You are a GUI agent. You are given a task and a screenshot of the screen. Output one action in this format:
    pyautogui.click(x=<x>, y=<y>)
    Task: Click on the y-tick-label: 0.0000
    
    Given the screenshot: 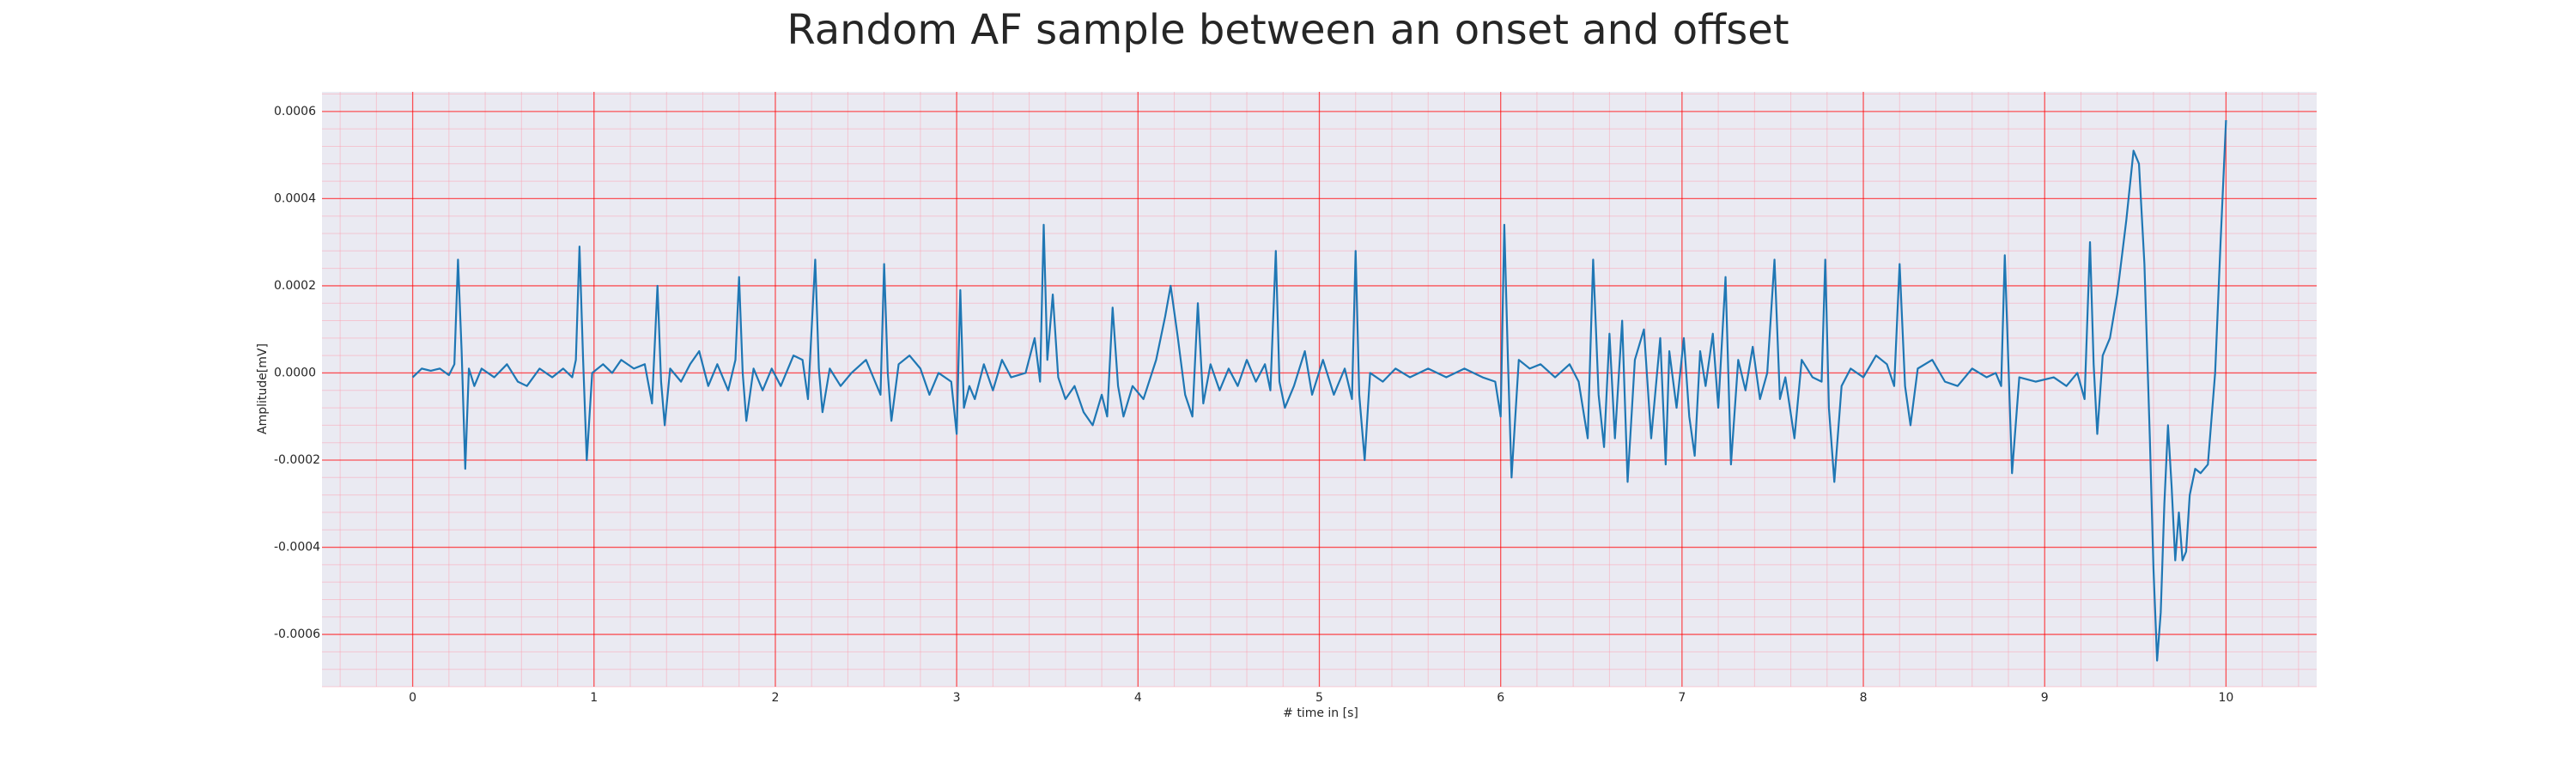 What is the action you would take?
    pyautogui.click(x=295, y=373)
    